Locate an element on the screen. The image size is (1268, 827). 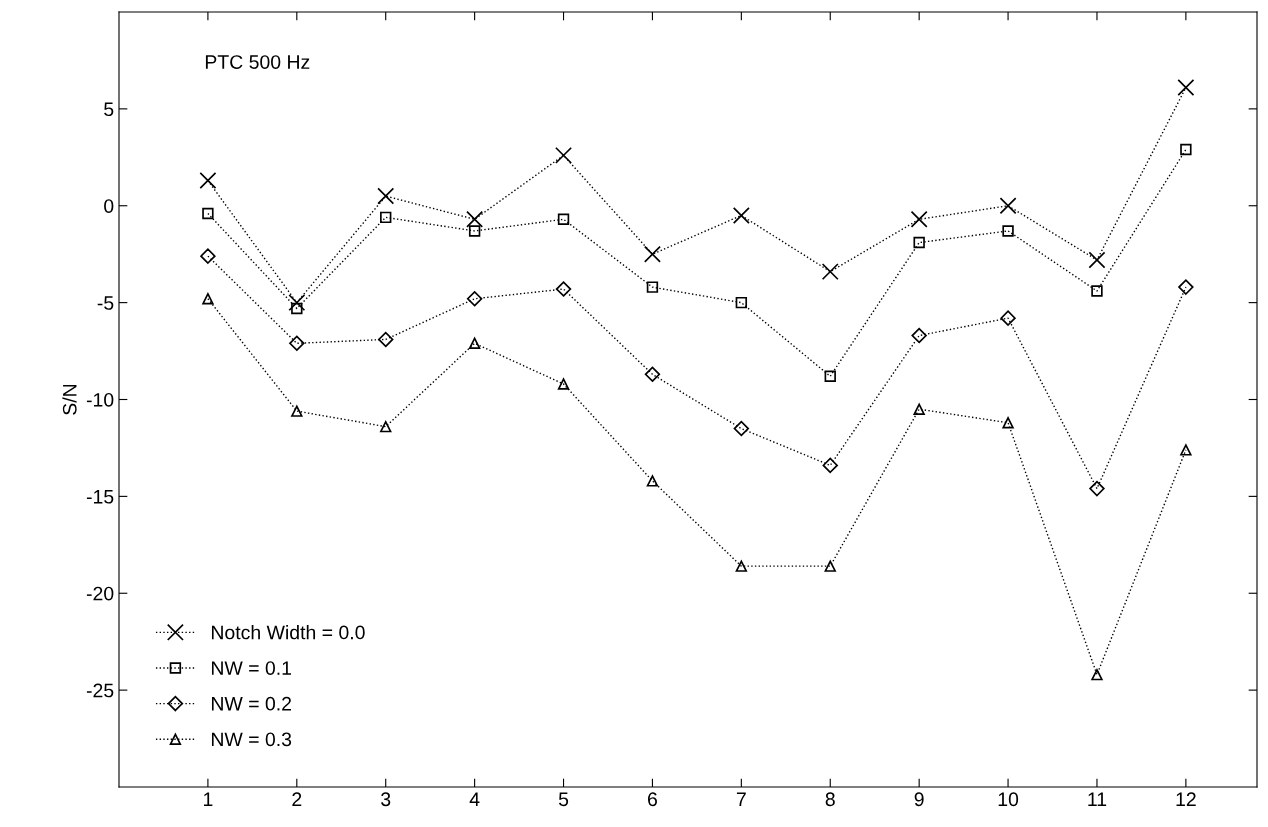
x-tick-label: 3 is located at coordinates (386, 799).